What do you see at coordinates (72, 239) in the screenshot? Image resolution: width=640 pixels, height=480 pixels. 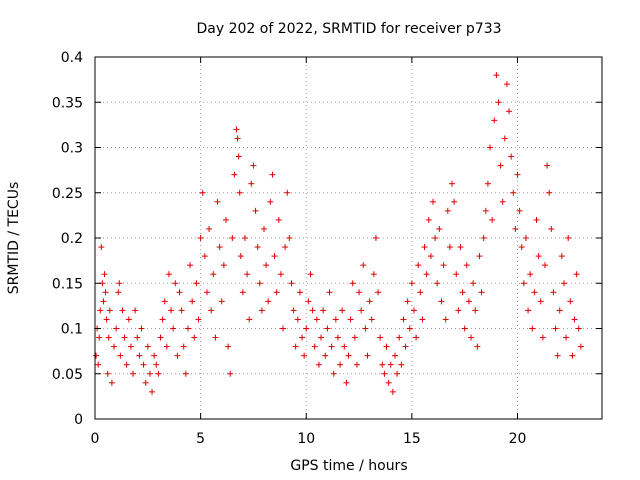 I see `y-tick-label: 0.2` at bounding box center [72, 239].